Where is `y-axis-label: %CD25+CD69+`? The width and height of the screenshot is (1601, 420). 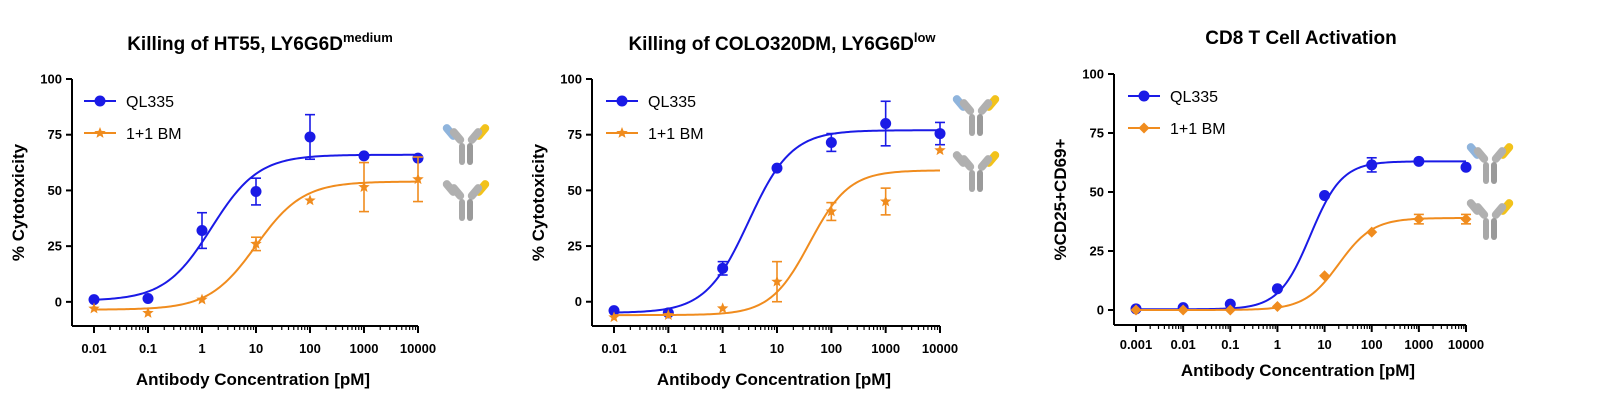
y-axis-label: %CD25+CD69+ is located at coordinates (1060, 199).